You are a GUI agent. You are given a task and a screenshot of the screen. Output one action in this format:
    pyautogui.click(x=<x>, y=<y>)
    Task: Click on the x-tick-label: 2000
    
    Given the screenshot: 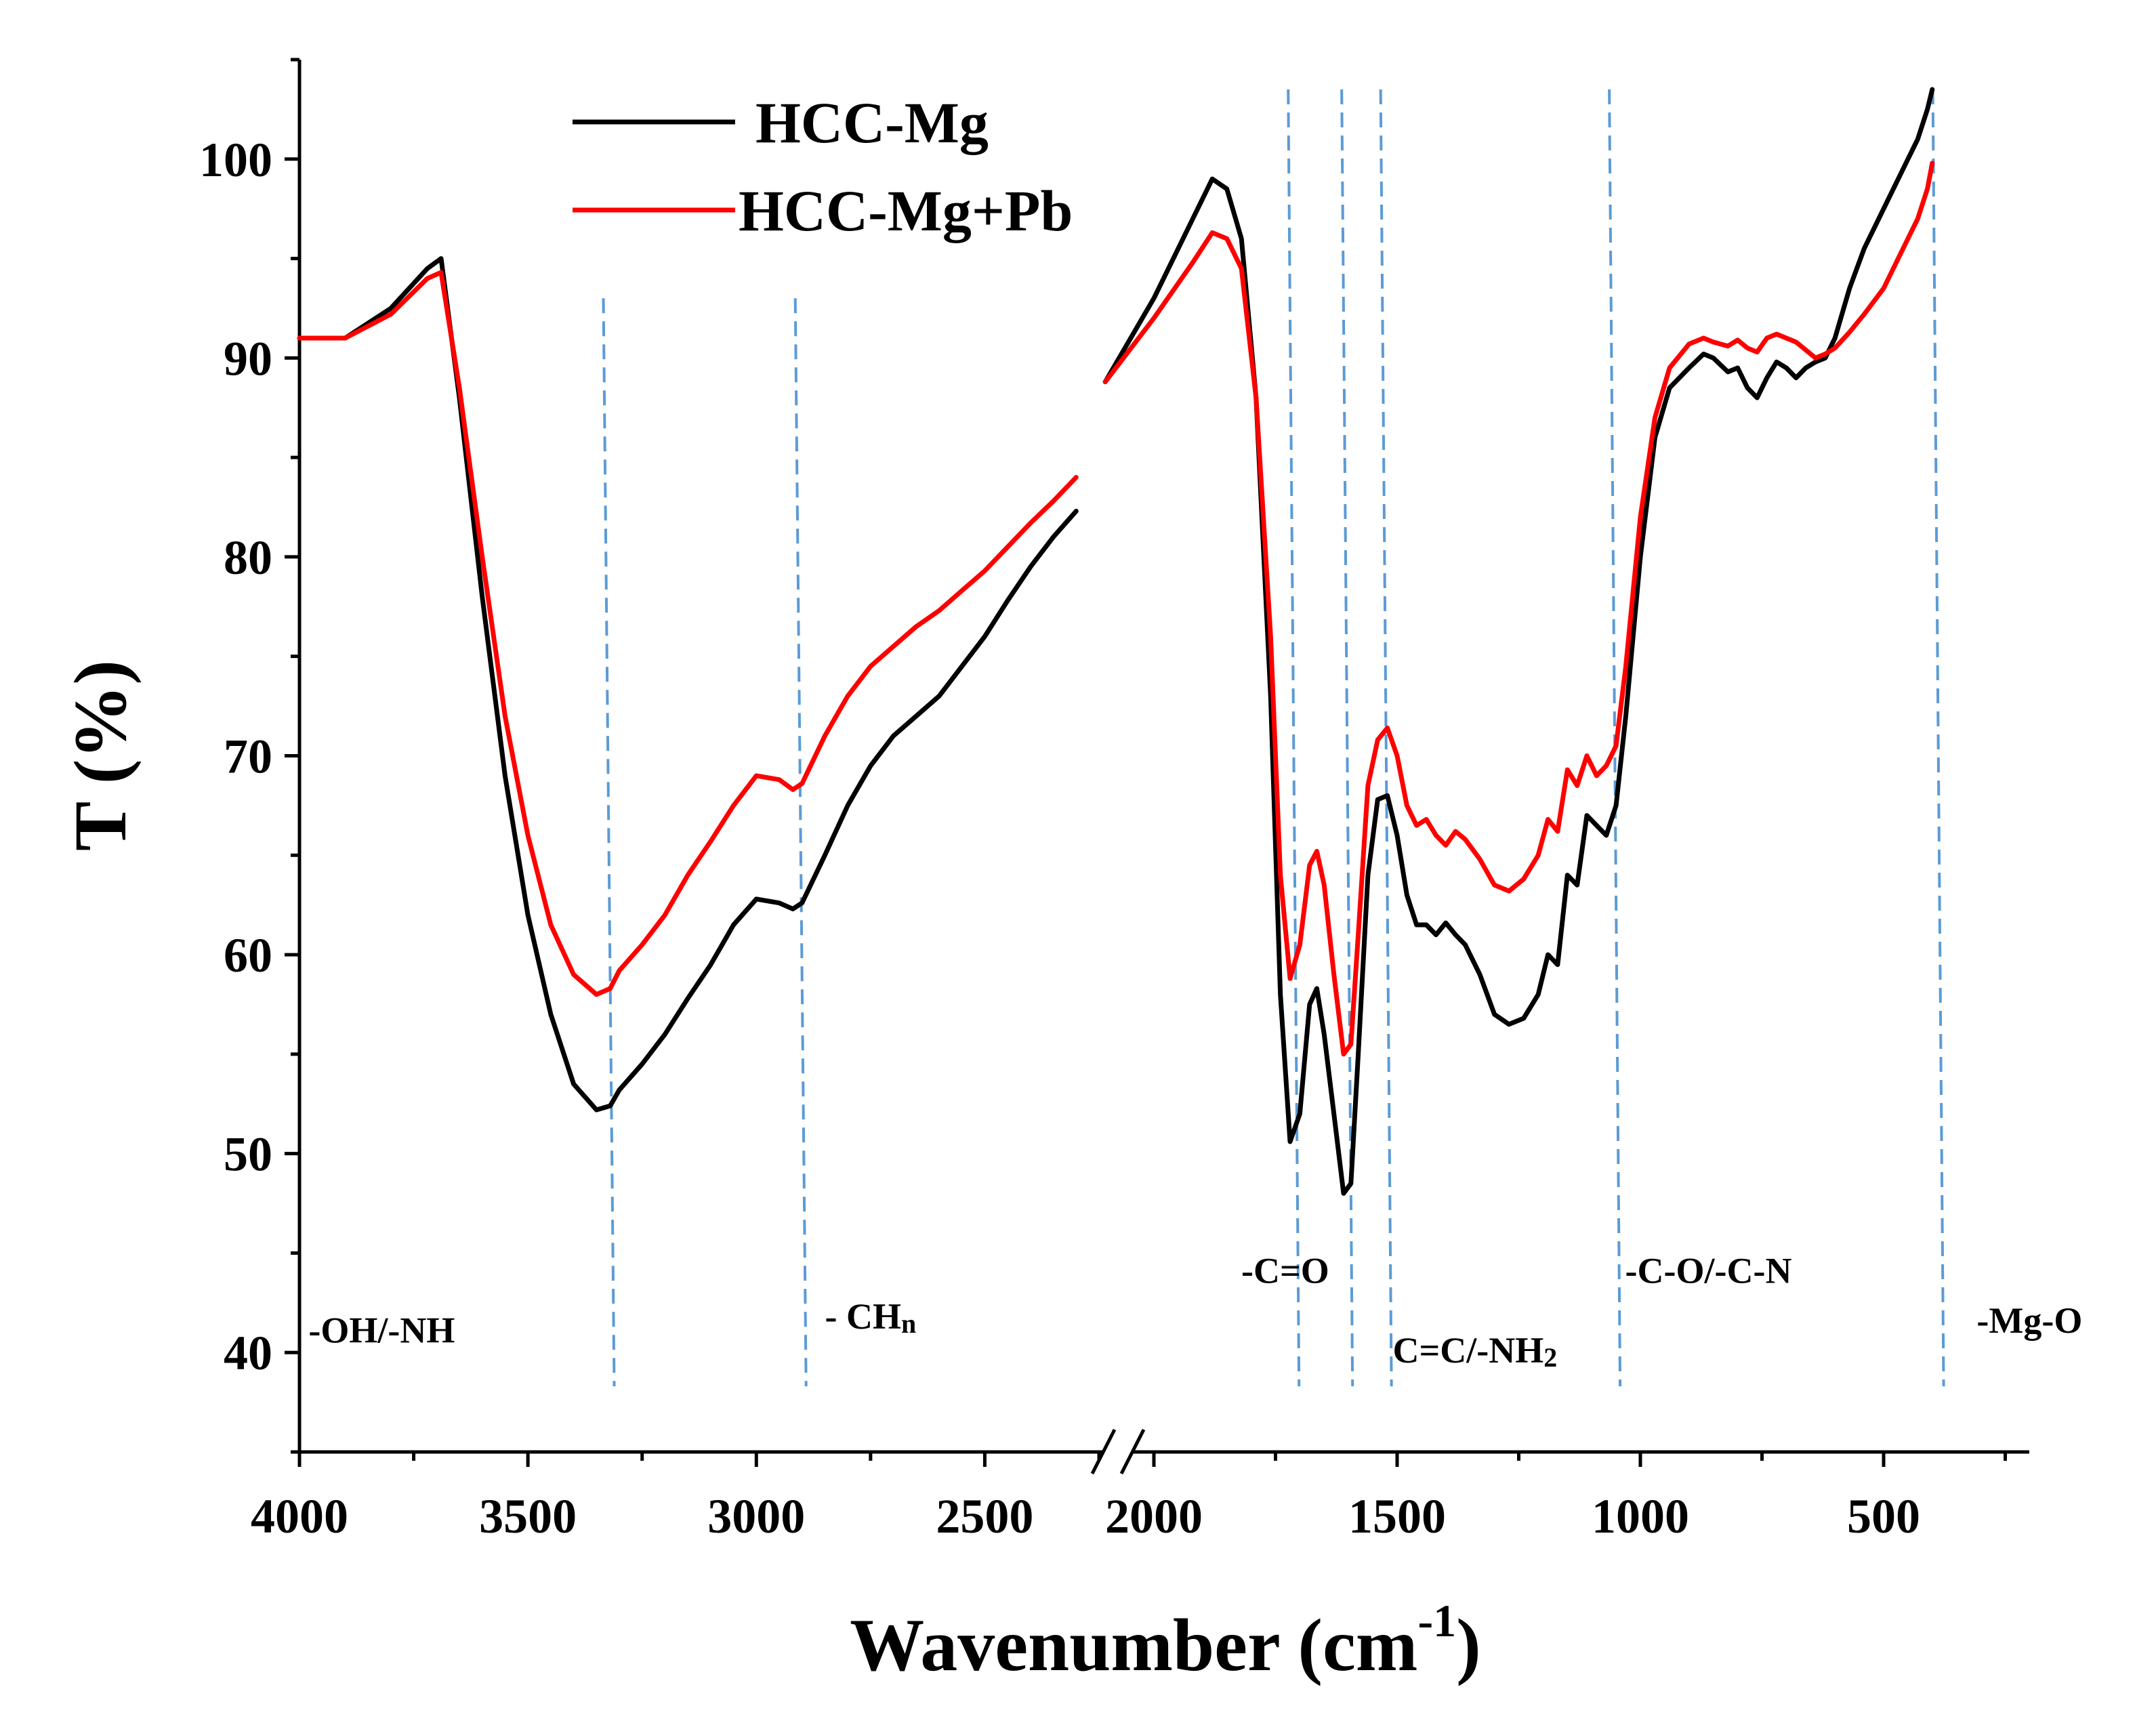 What is the action you would take?
    pyautogui.click(x=1154, y=1516)
    